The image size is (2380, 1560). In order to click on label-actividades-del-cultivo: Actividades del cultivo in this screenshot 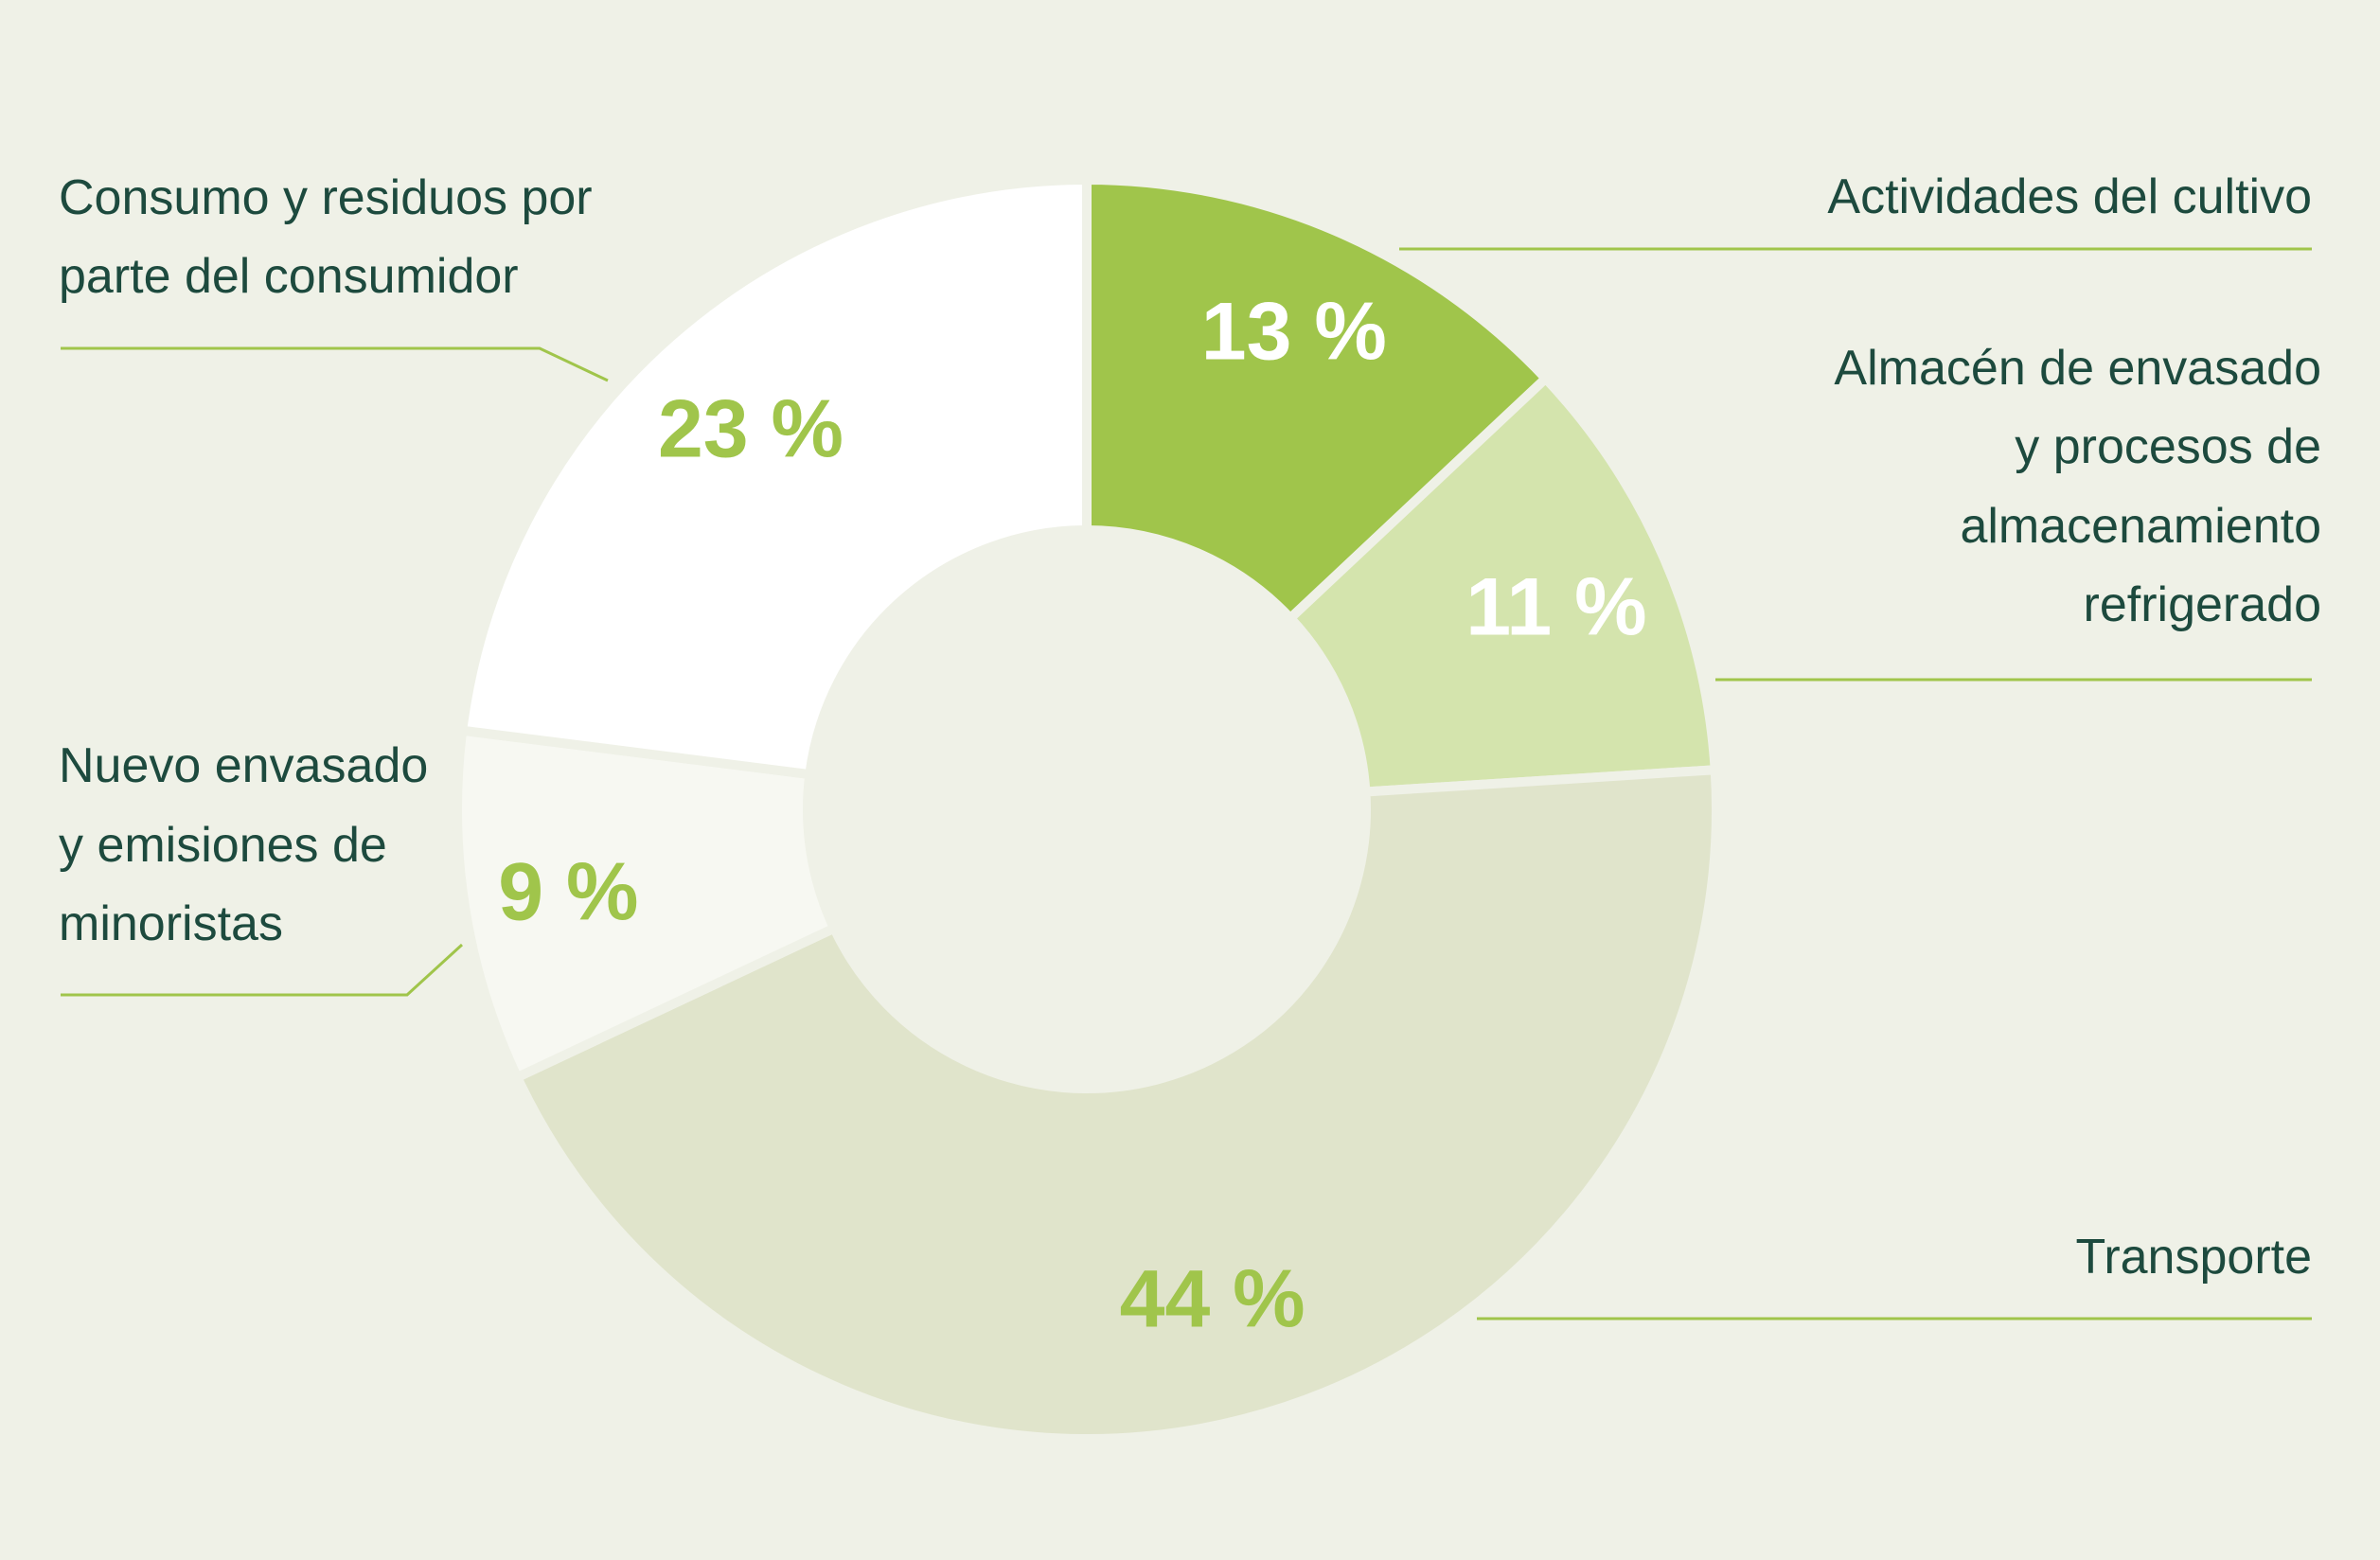, I will do `click(2069, 196)`.